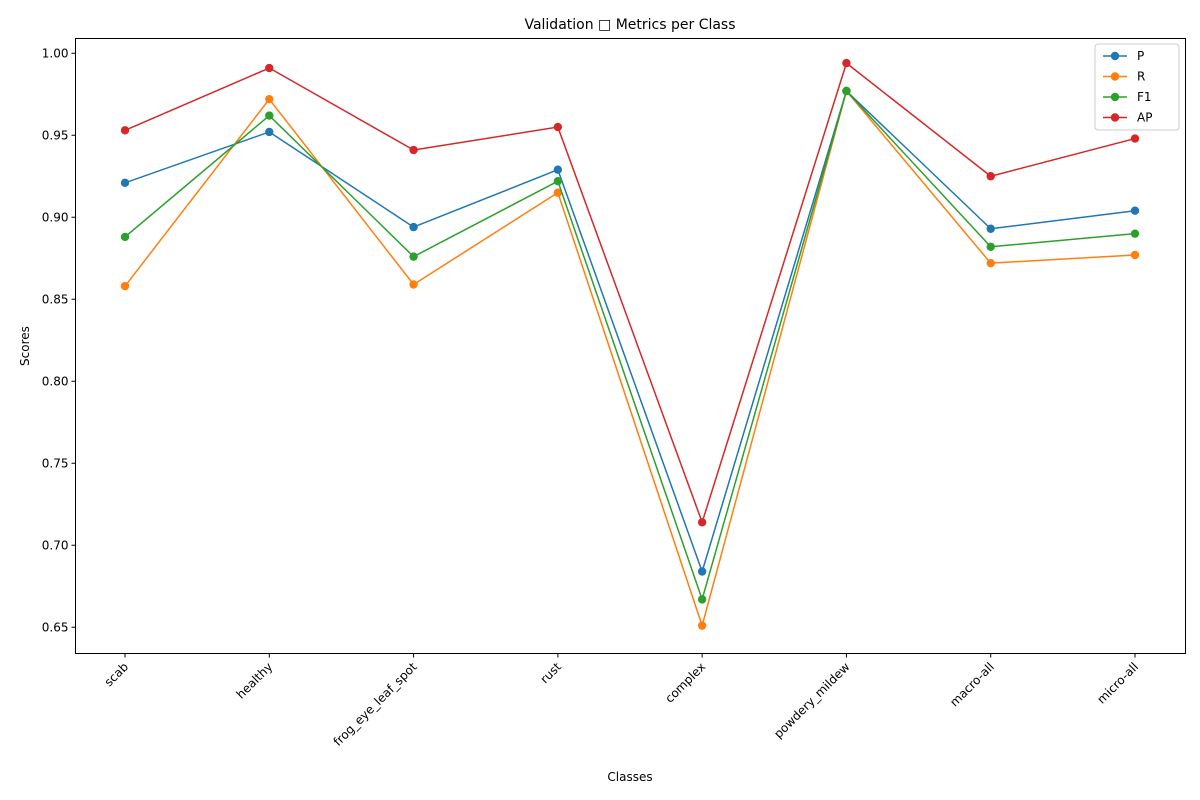 The width and height of the screenshot is (1200, 800). What do you see at coordinates (1127, 118) in the screenshot?
I see `legend-item: AP` at bounding box center [1127, 118].